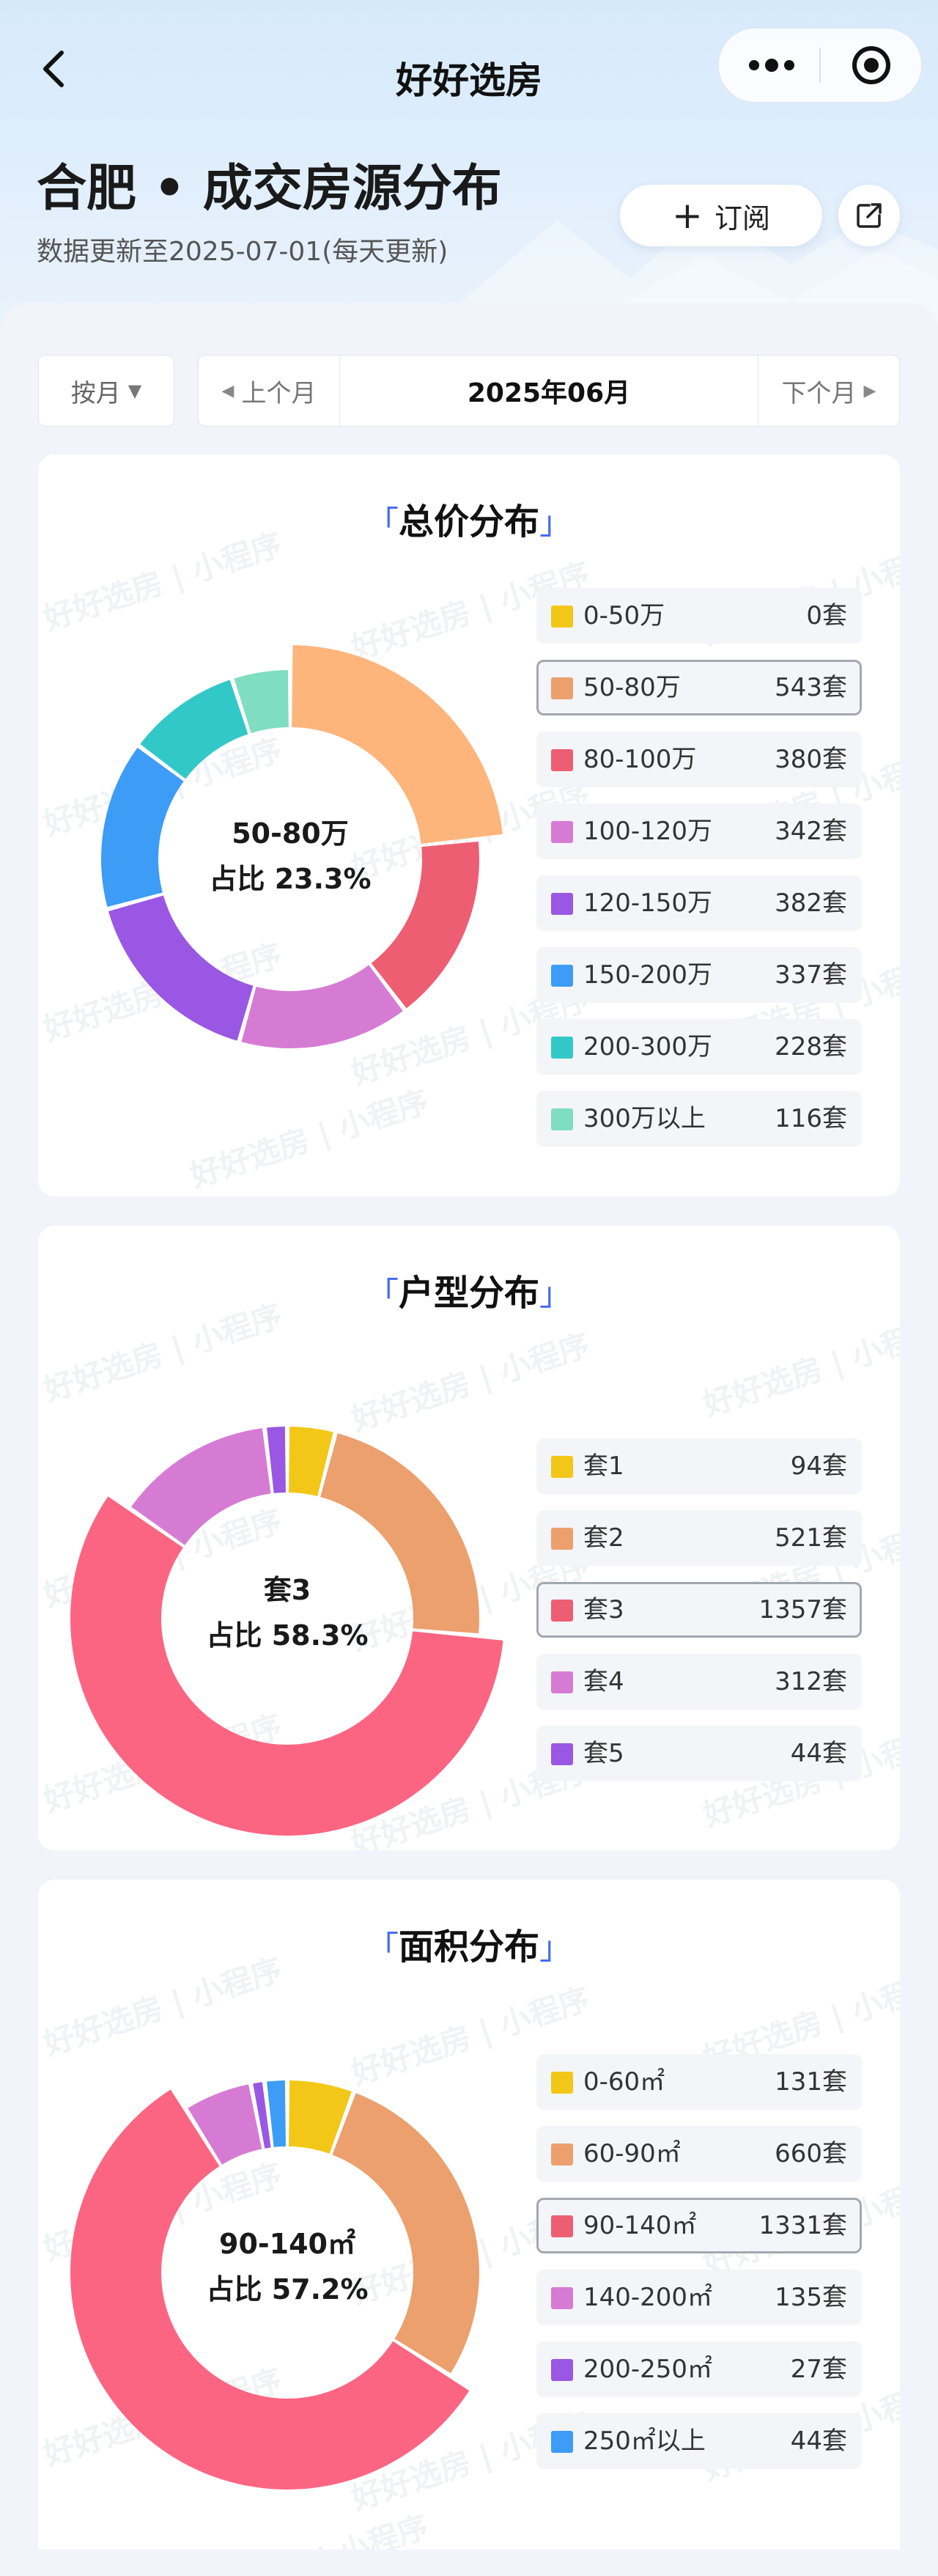 The image size is (938, 2576). What do you see at coordinates (287, 2289) in the screenshot?
I see `center-share: 占比 57.2%` at bounding box center [287, 2289].